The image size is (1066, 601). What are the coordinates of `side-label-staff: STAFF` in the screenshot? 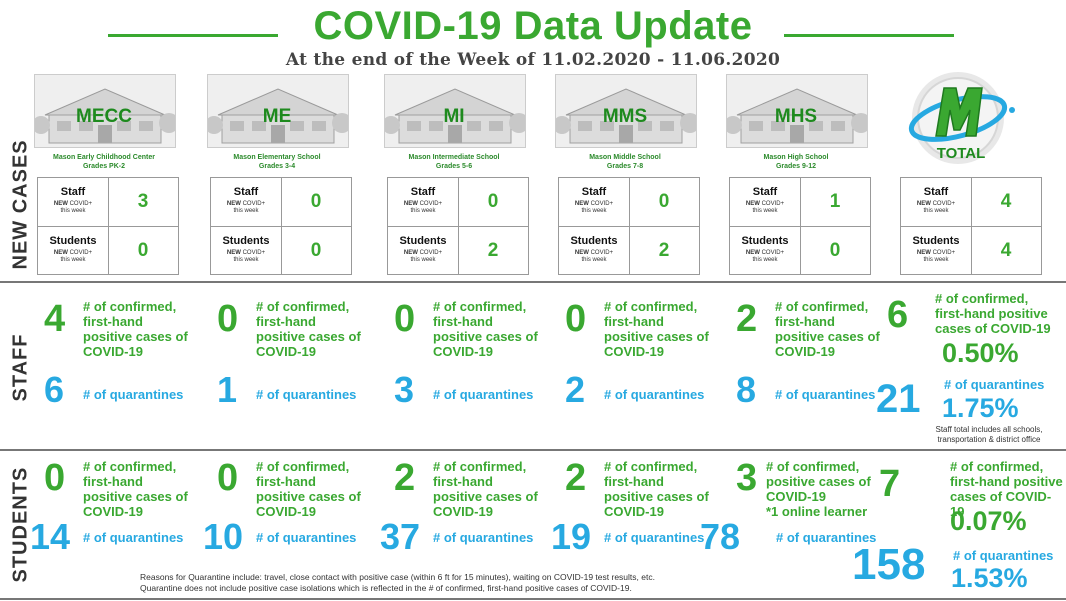 It's located at (20, 367).